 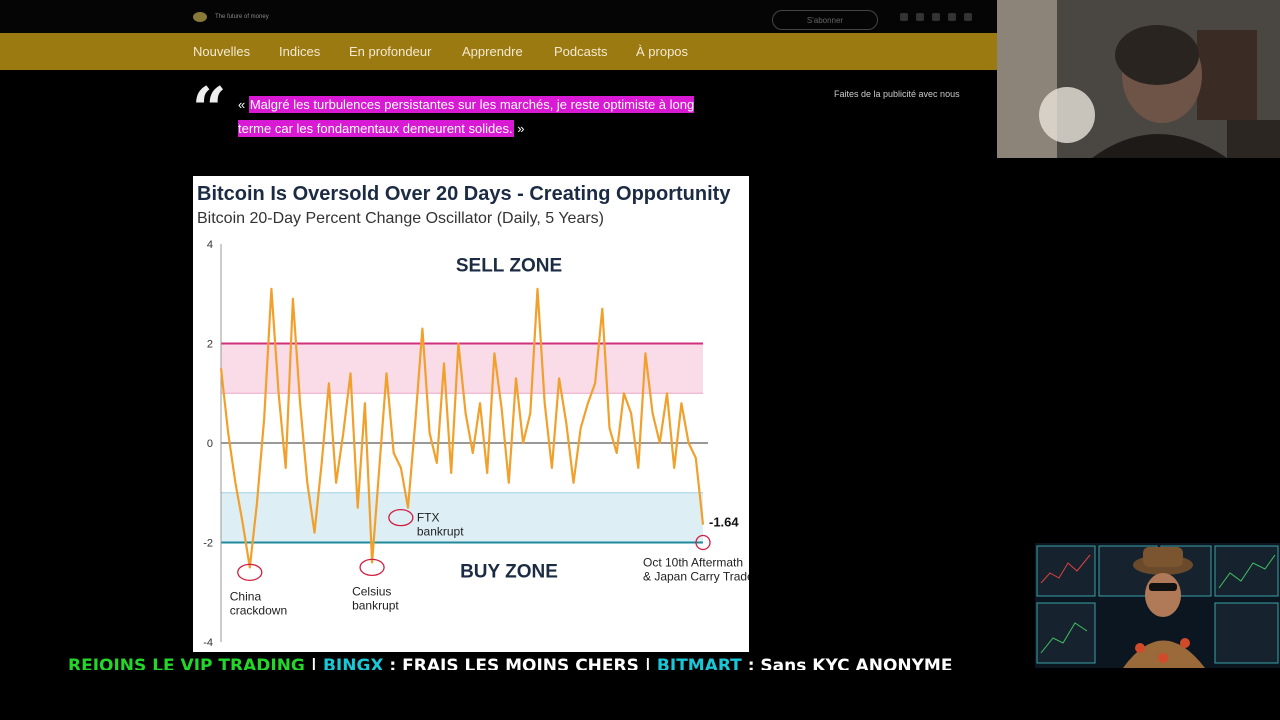 I want to click on nav-item-a-propos: À propos, so click(x=662, y=51).